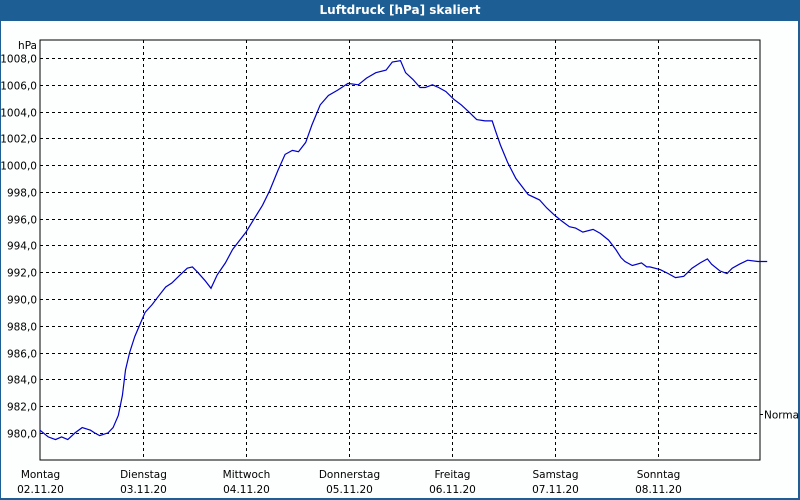 This screenshot has height=500, width=800. I want to click on y-tick-label: 980,0, so click(22, 435).